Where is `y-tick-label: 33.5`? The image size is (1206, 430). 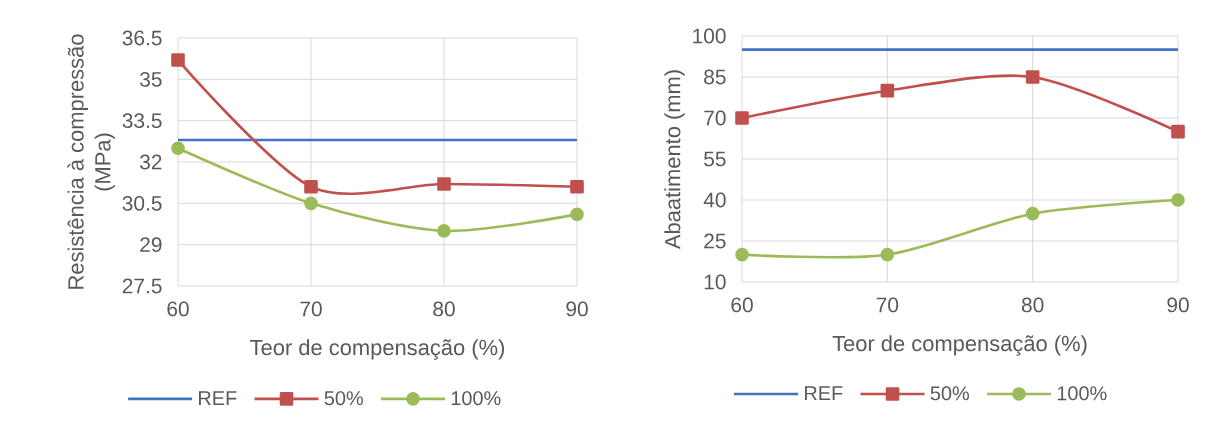 y-tick-label: 33.5 is located at coordinates (142, 121).